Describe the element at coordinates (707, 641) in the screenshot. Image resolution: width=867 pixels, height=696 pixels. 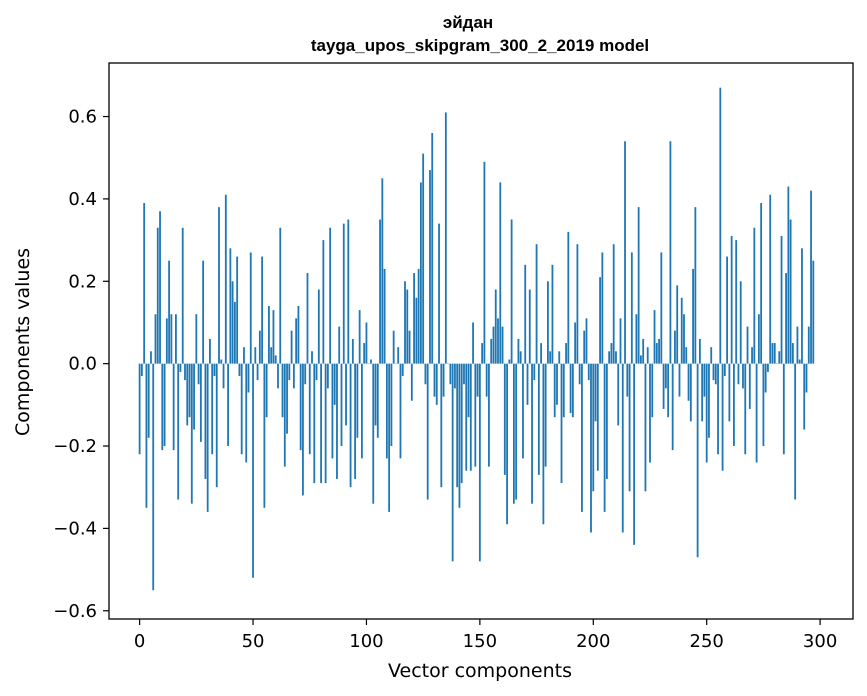
I see `x-tick-label: 250` at that location.